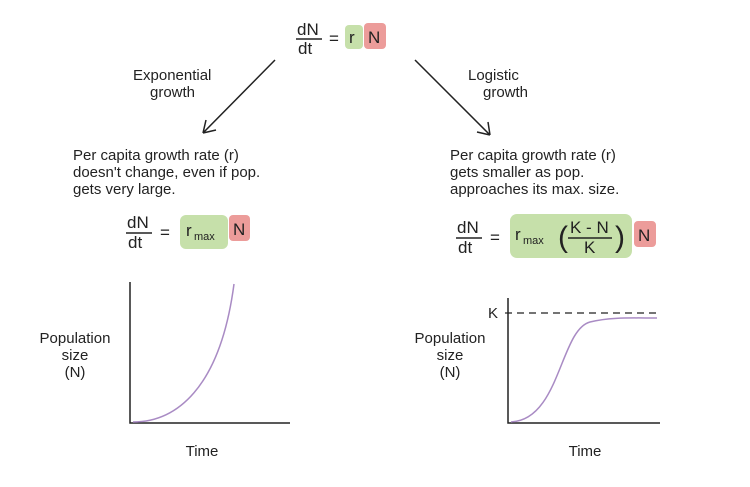  What do you see at coordinates (493, 75) in the screenshot?
I see `logistic-title: Logistic` at bounding box center [493, 75].